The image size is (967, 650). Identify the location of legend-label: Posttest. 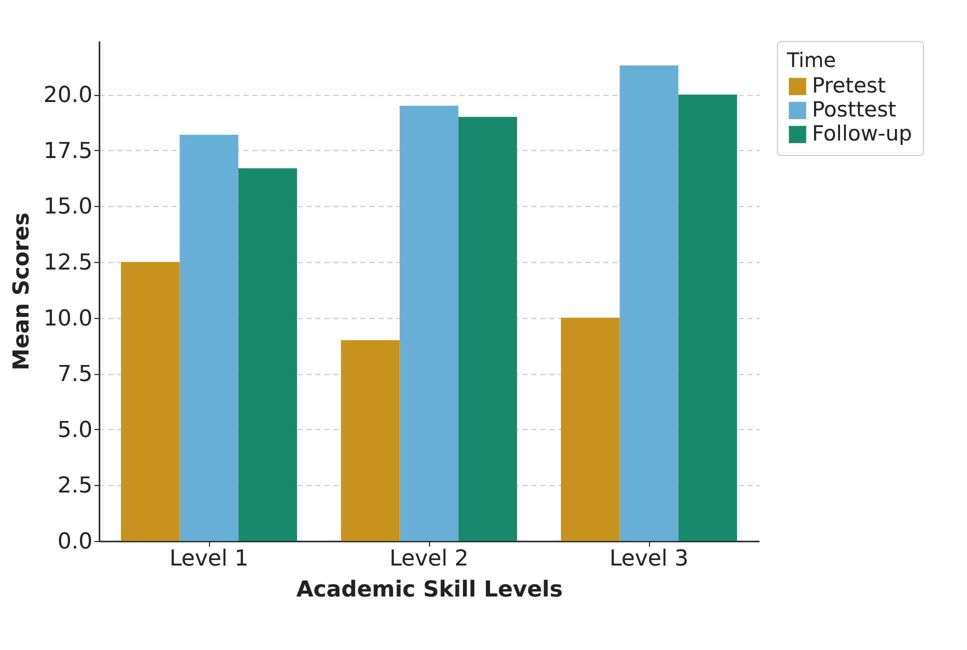
(854, 110).